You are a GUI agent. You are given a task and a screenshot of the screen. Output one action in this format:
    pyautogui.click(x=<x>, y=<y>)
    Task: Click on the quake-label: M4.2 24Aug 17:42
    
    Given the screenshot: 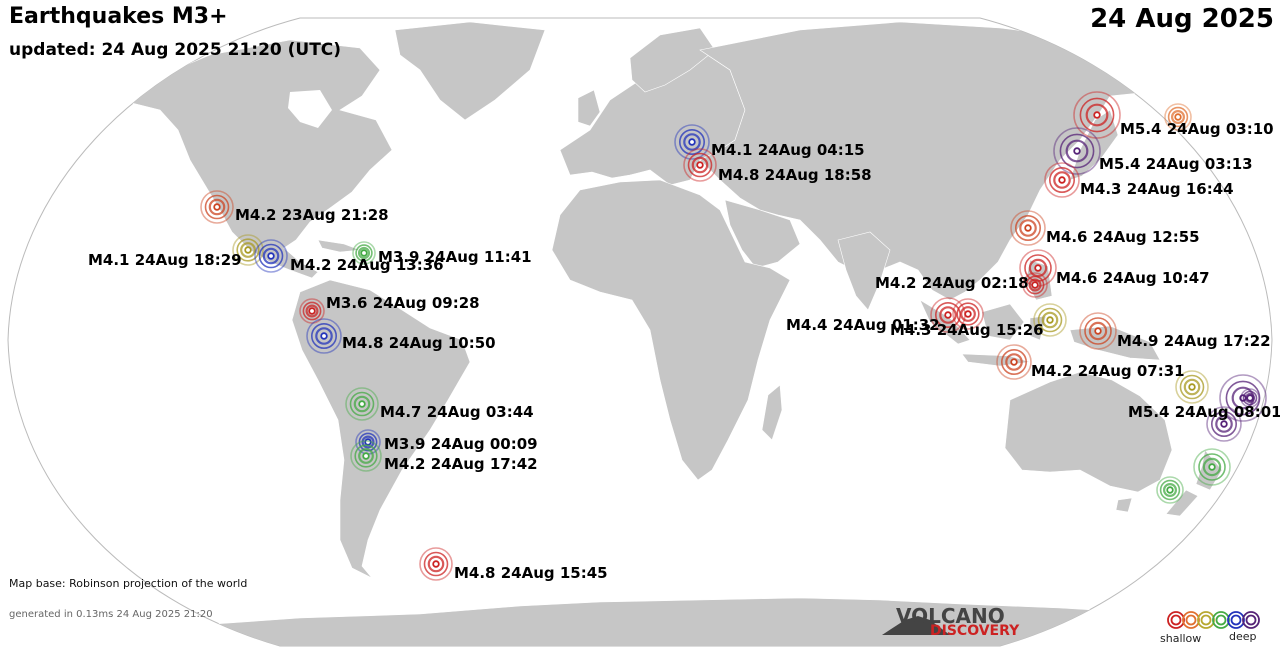 What is the action you would take?
    pyautogui.click(x=461, y=464)
    